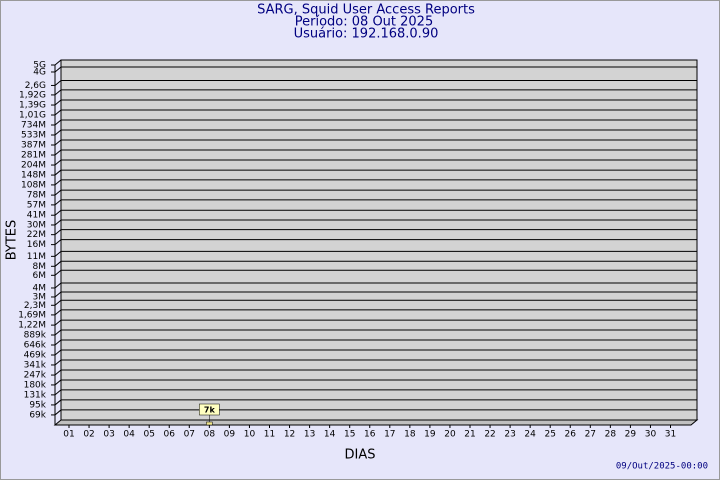 This screenshot has height=480, width=720. Describe the element at coordinates (36, 225) in the screenshot. I see `y-tick-label: 30M` at that location.